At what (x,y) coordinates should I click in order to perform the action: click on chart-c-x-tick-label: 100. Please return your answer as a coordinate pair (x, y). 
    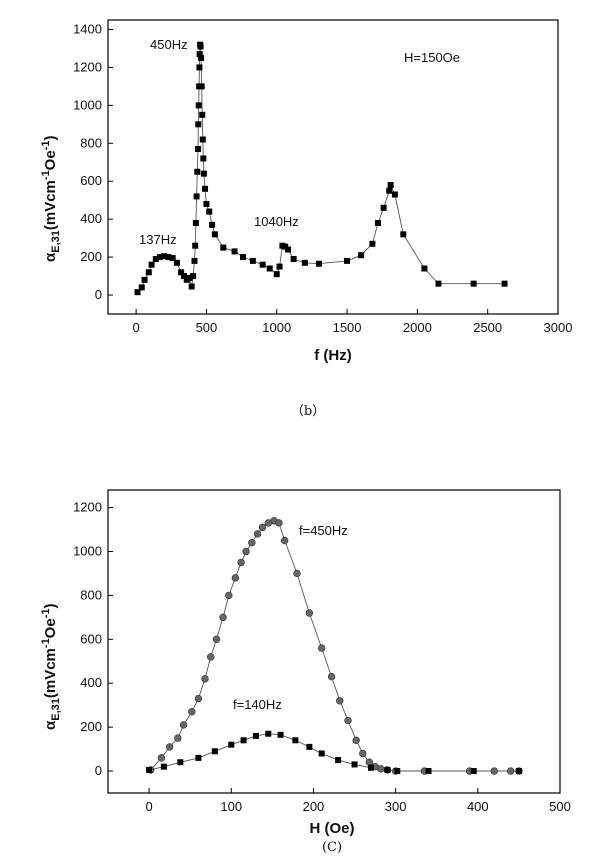
    Looking at the image, I should click on (231, 806).